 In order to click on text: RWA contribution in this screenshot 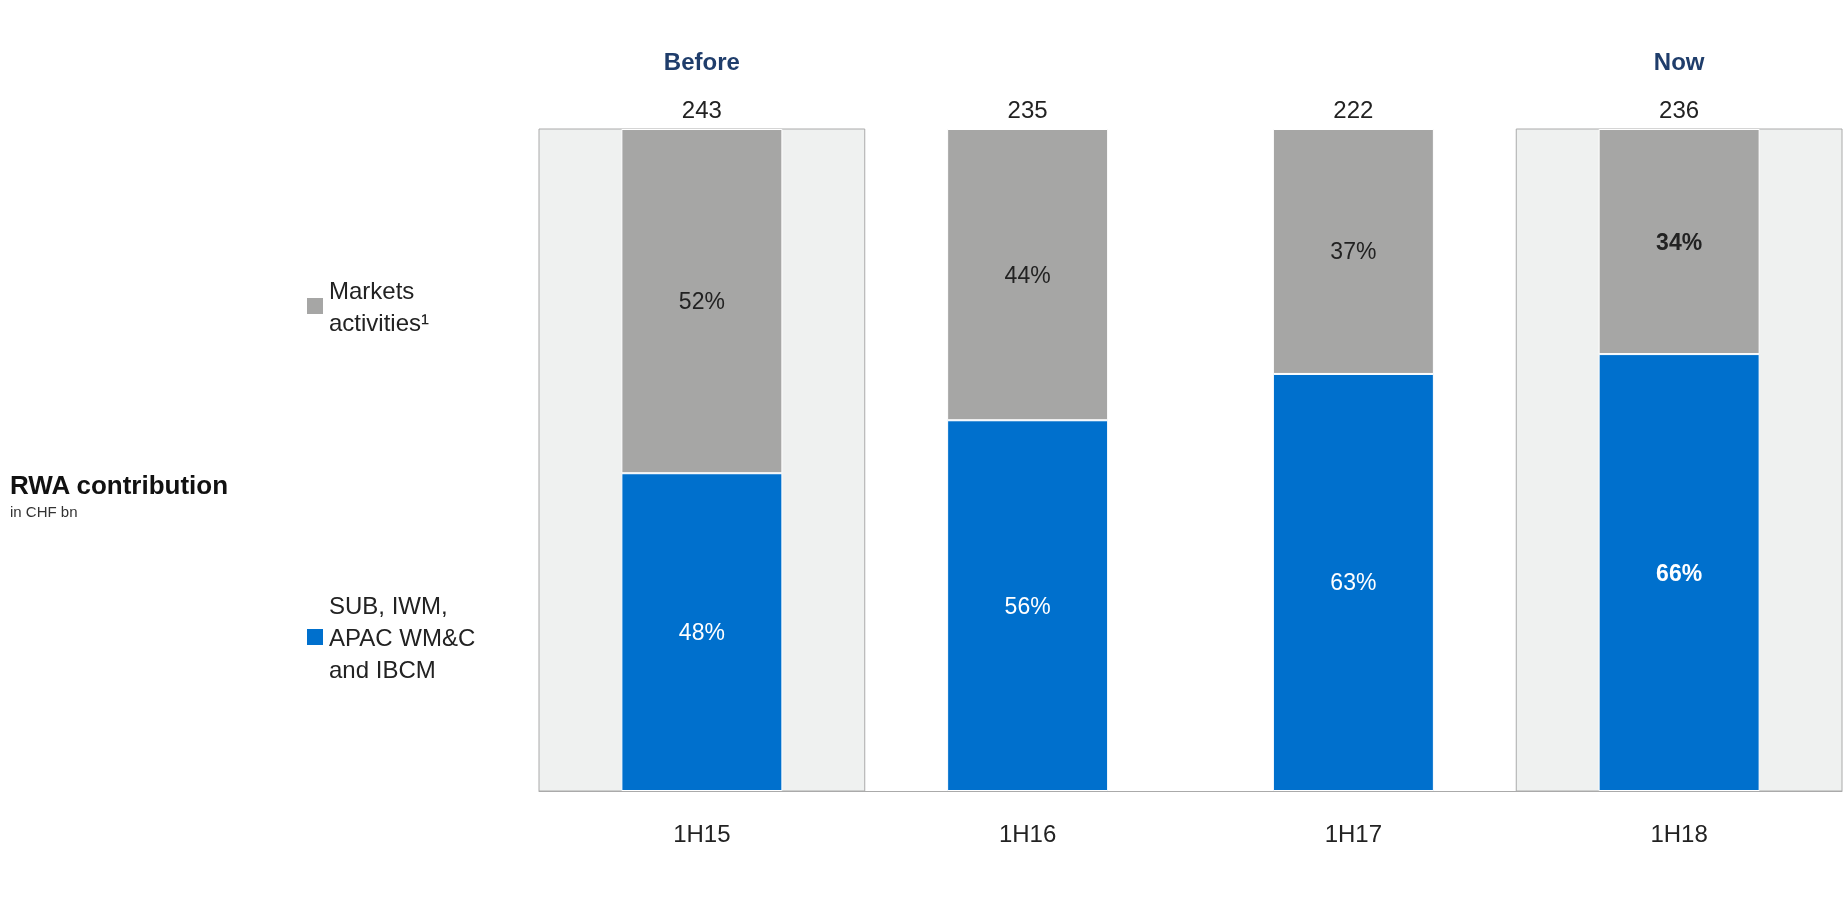, I will do `click(119, 485)`.